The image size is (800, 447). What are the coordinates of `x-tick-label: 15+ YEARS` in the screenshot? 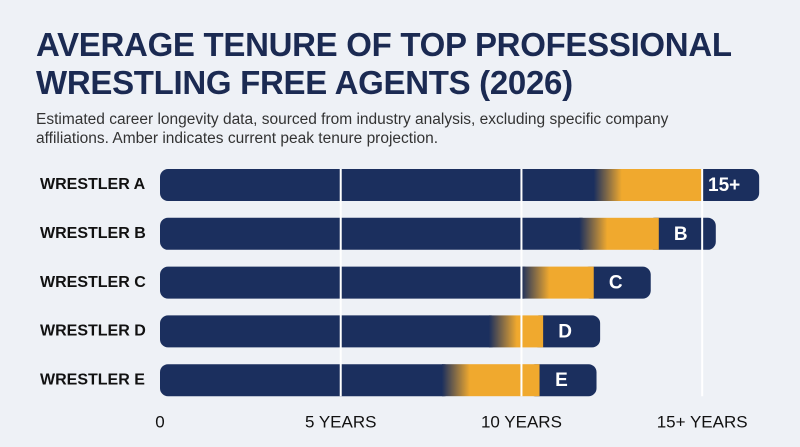 It's located at (702, 421).